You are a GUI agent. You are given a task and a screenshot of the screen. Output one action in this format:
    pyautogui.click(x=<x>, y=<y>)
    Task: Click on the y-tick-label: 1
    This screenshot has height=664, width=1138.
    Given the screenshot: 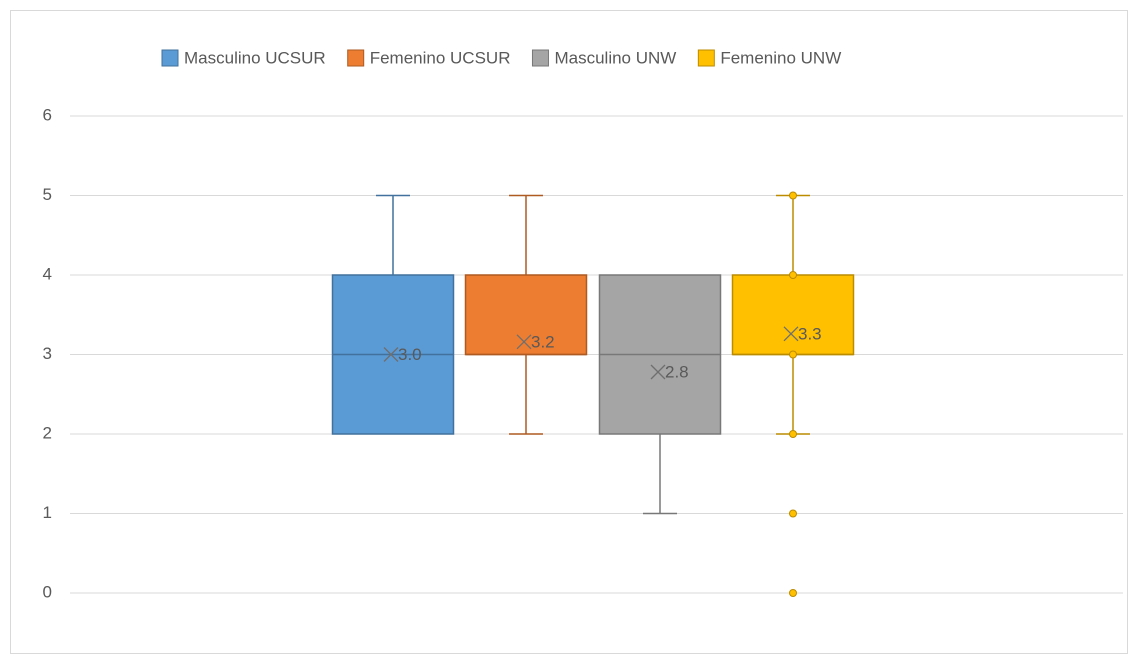 What is the action you would take?
    pyautogui.click(x=47, y=512)
    